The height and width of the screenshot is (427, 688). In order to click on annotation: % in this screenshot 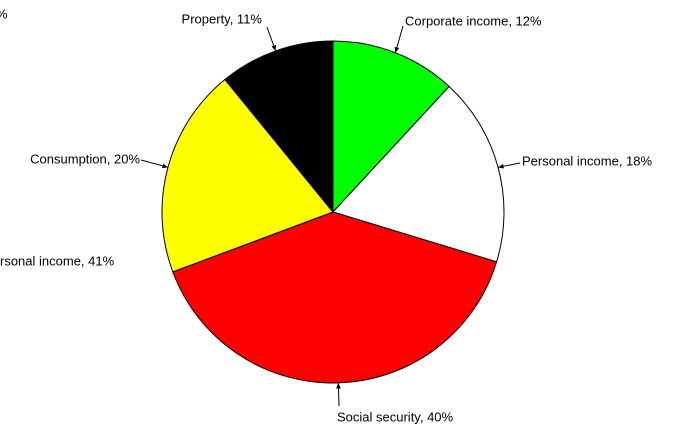, I will do `click(4, 13)`.